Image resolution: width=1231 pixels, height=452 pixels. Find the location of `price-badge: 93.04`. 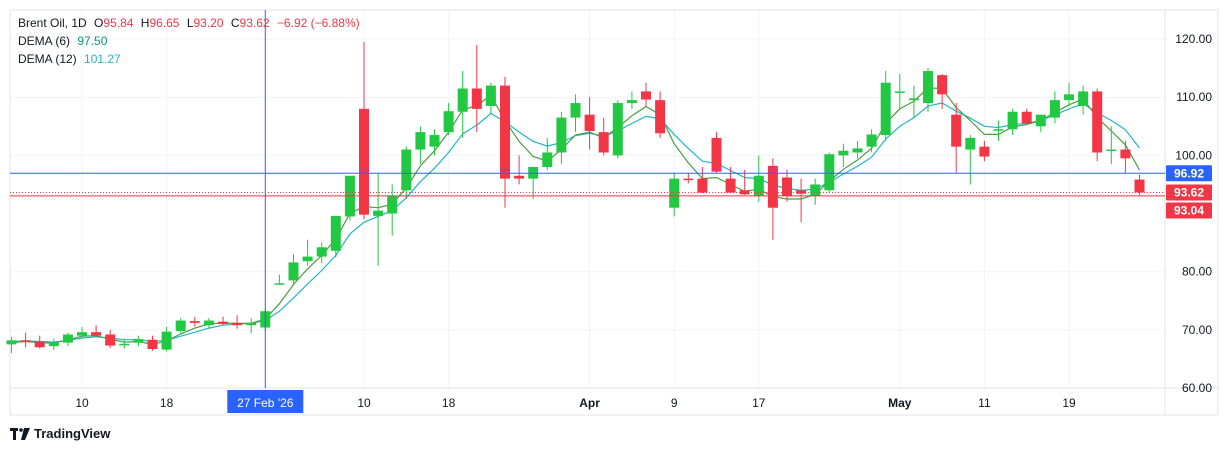

price-badge: 93.04 is located at coordinates (1189, 210).